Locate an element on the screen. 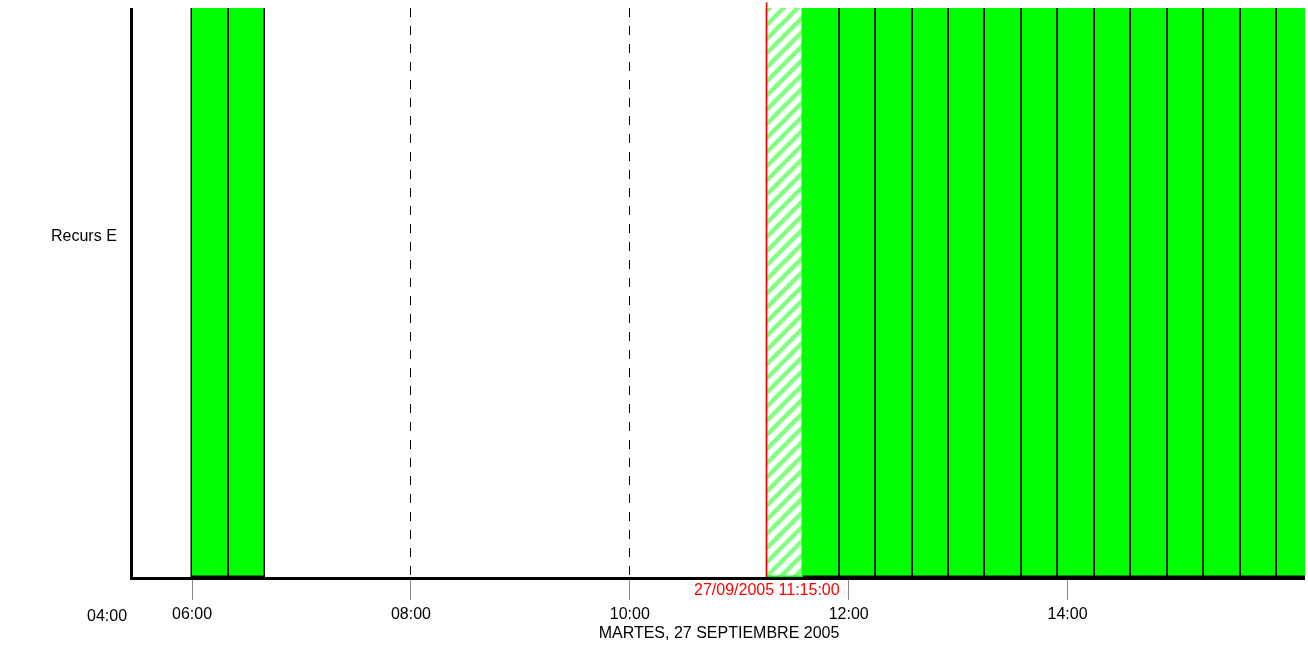 The width and height of the screenshot is (1308, 659). ref-line-label: 27/09/2005 11:15:00 is located at coordinates (767, 589).